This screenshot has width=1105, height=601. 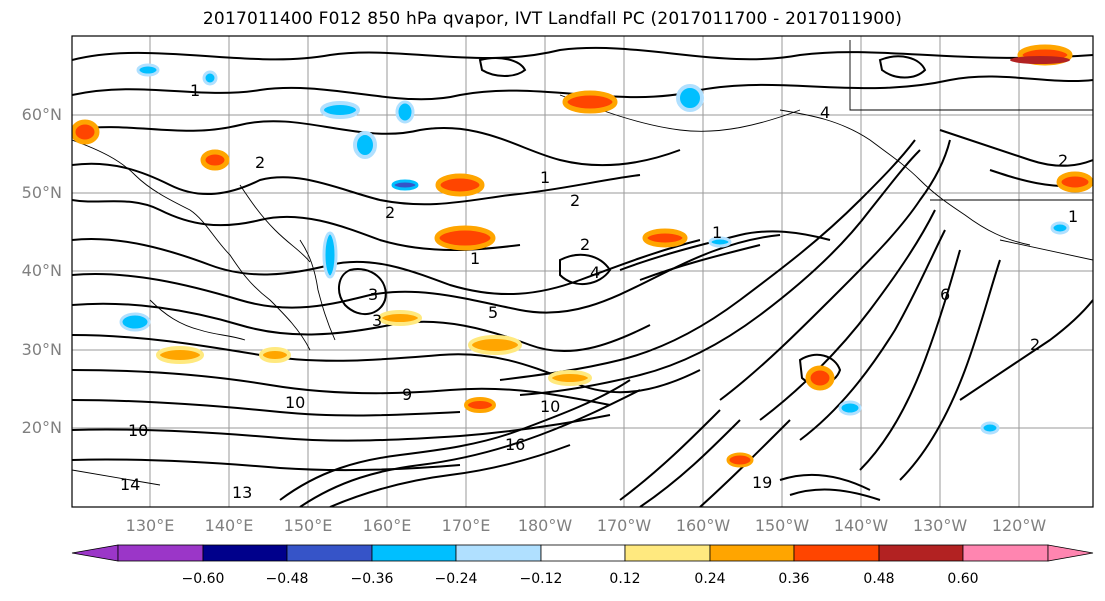 I want to click on colorbar-tick-label: −0.24, so click(x=456, y=579).